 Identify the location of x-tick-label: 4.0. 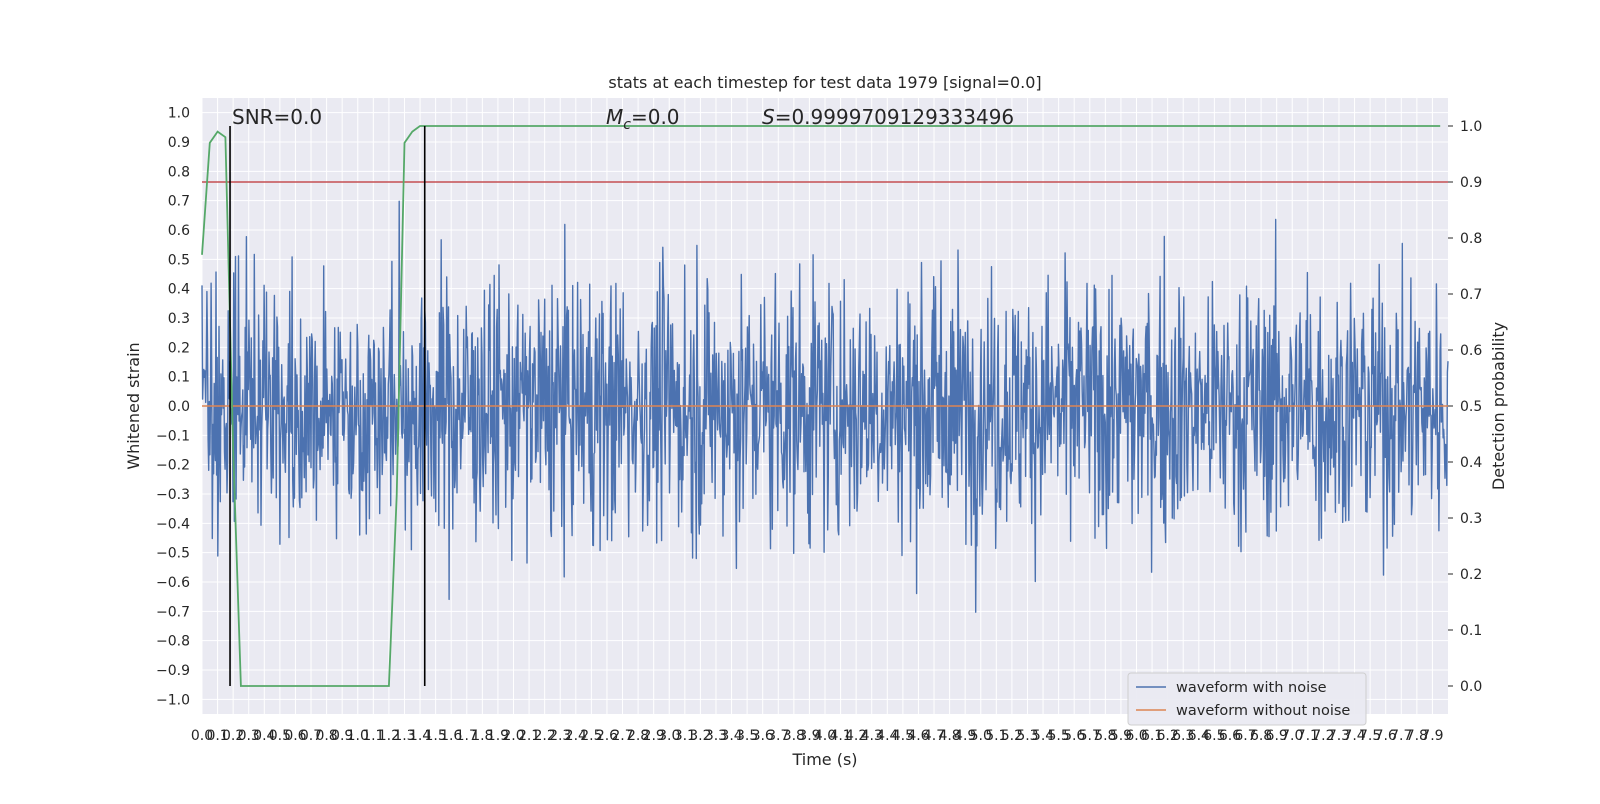
(825, 736).